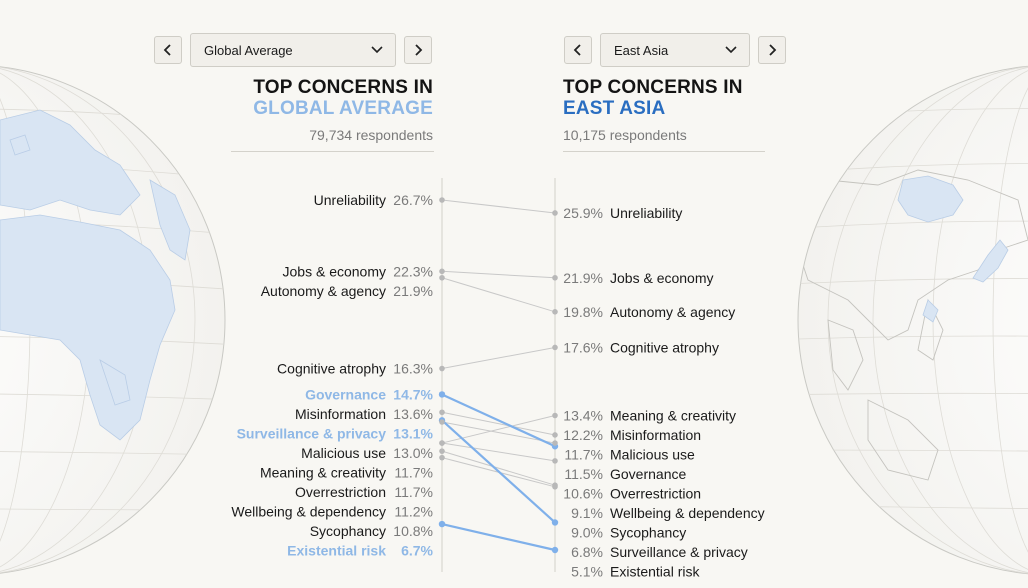 This screenshot has height=588, width=1028. Describe the element at coordinates (413, 414) in the screenshot. I see `left-value-label: 13.6%` at that location.